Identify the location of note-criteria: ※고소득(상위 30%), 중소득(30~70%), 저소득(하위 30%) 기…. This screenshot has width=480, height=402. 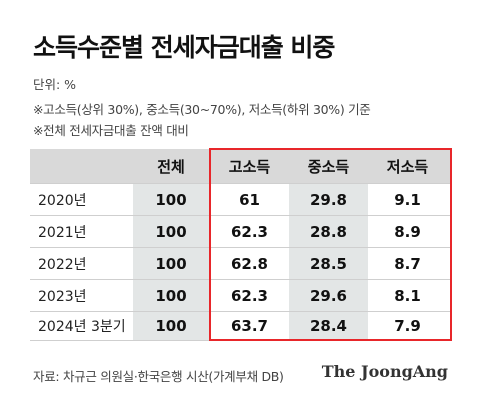
(202, 109).